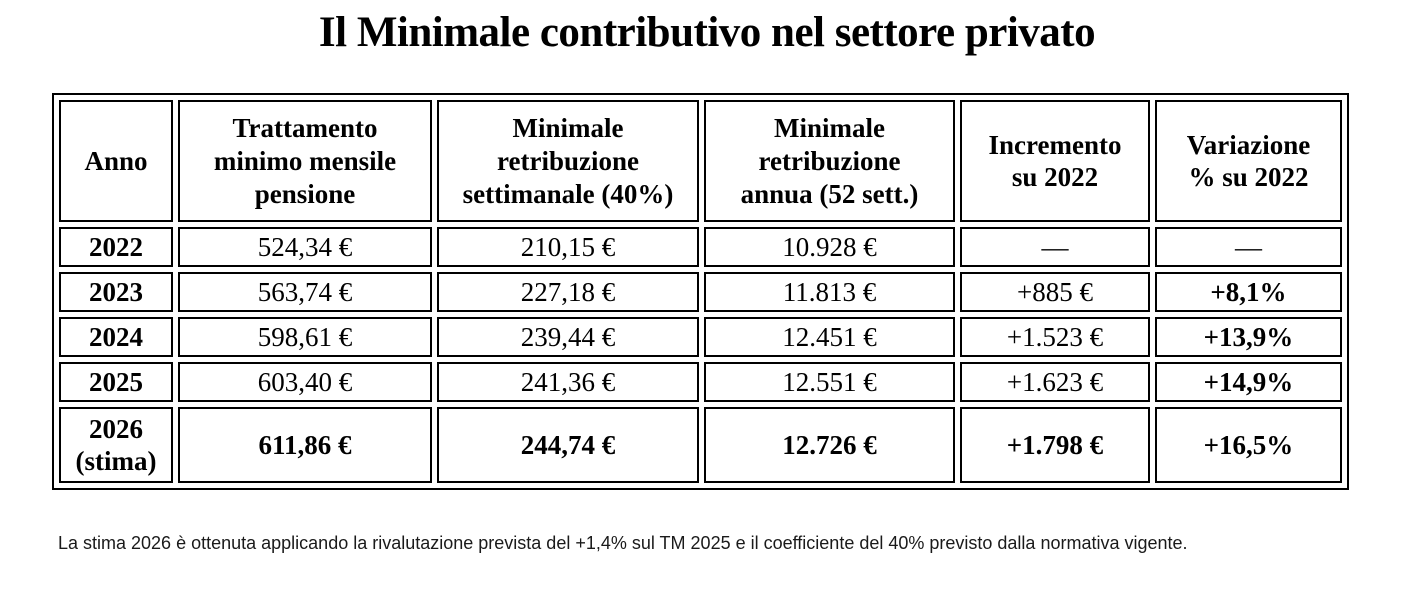 This screenshot has width=1414, height=614. I want to click on incremento-cell: +1.523 €, so click(1055, 337).